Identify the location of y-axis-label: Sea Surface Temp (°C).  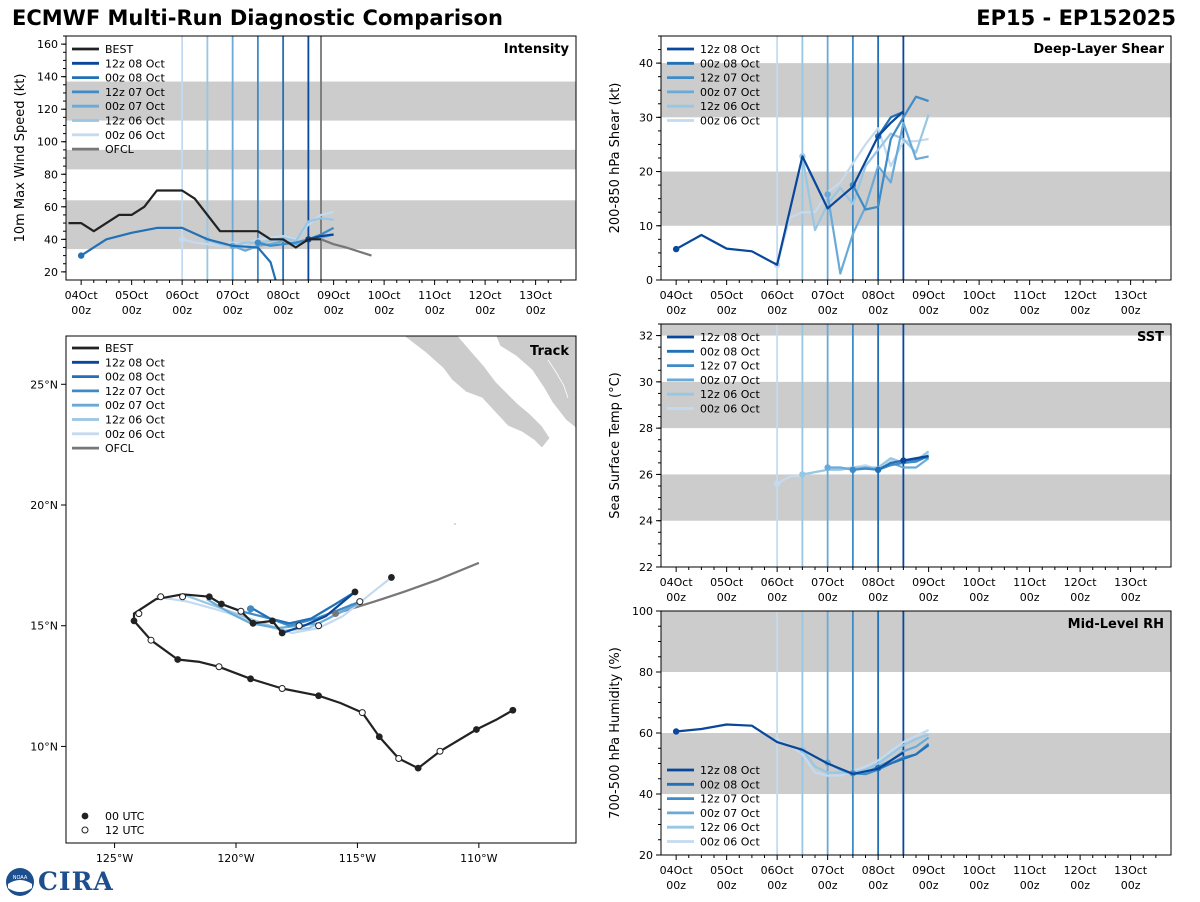
(615, 445).